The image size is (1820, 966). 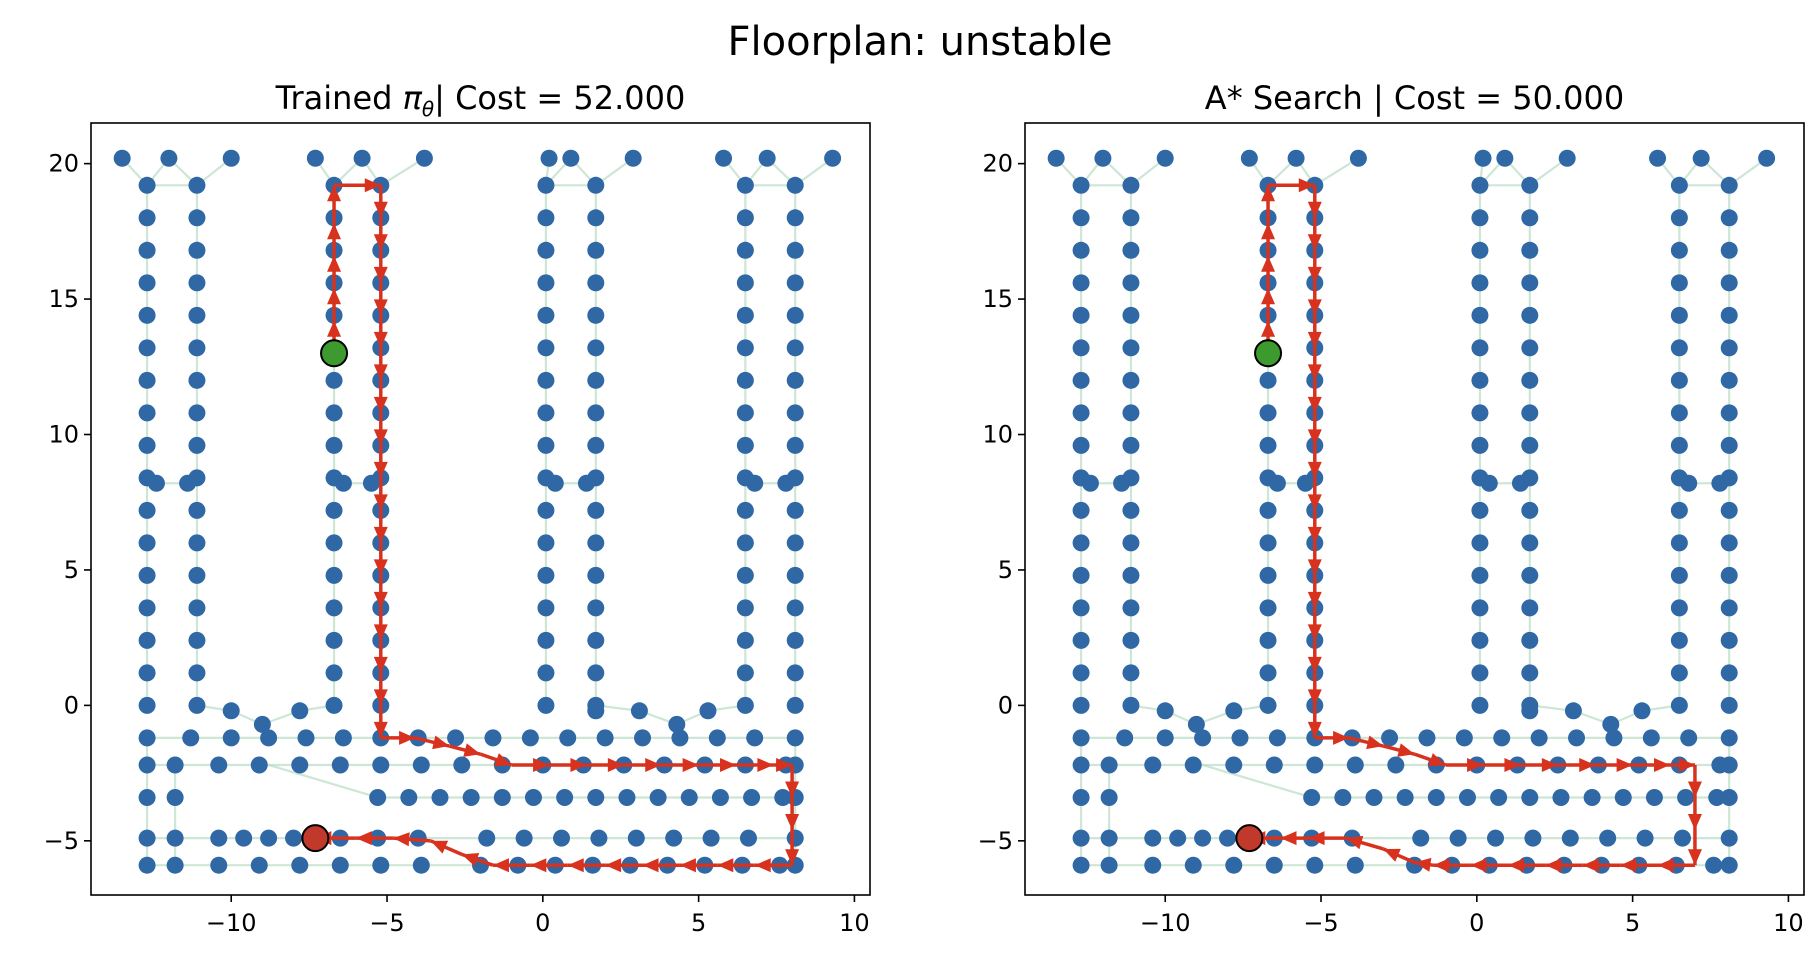 What do you see at coordinates (1336, 172) in the screenshot?
I see `graph-edge` at bounding box center [1336, 172].